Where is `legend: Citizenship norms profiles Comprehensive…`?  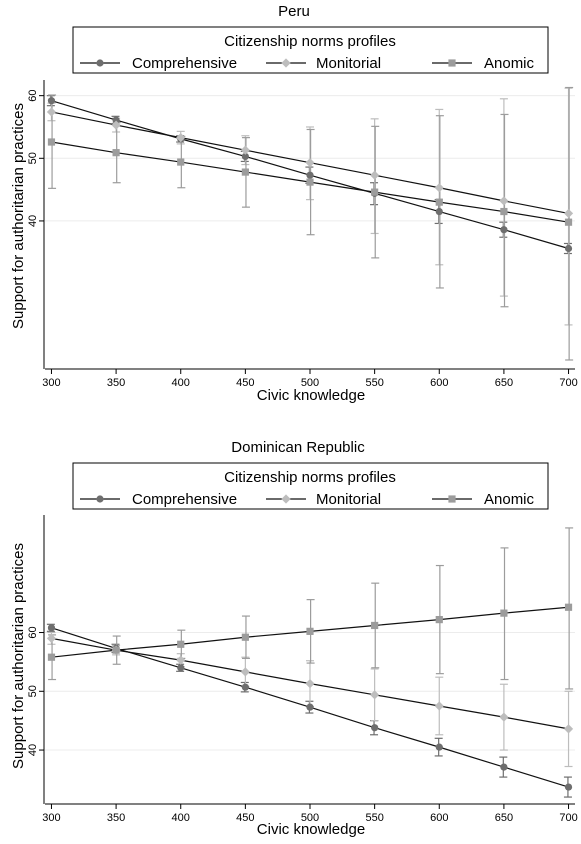
legend: Citizenship norms profiles Comprehensive… is located at coordinates (310, 50).